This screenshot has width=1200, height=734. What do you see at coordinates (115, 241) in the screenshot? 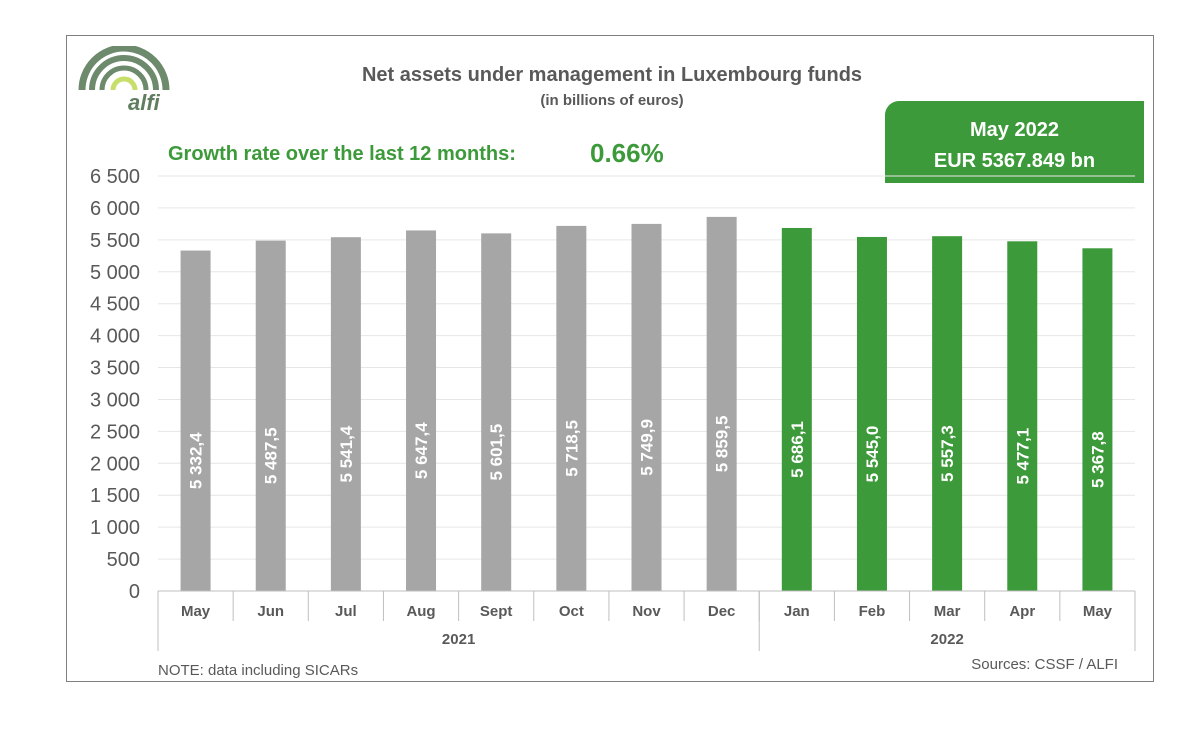
I see `y-tick-label: 5 500` at bounding box center [115, 241].